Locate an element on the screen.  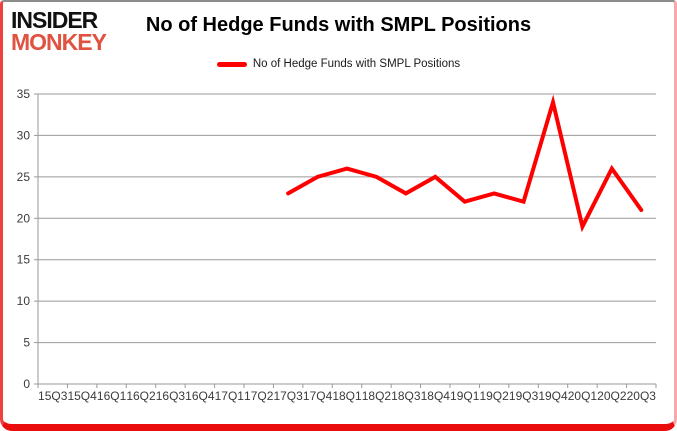
x-axis-label: 15Q4 is located at coordinates (82, 396).